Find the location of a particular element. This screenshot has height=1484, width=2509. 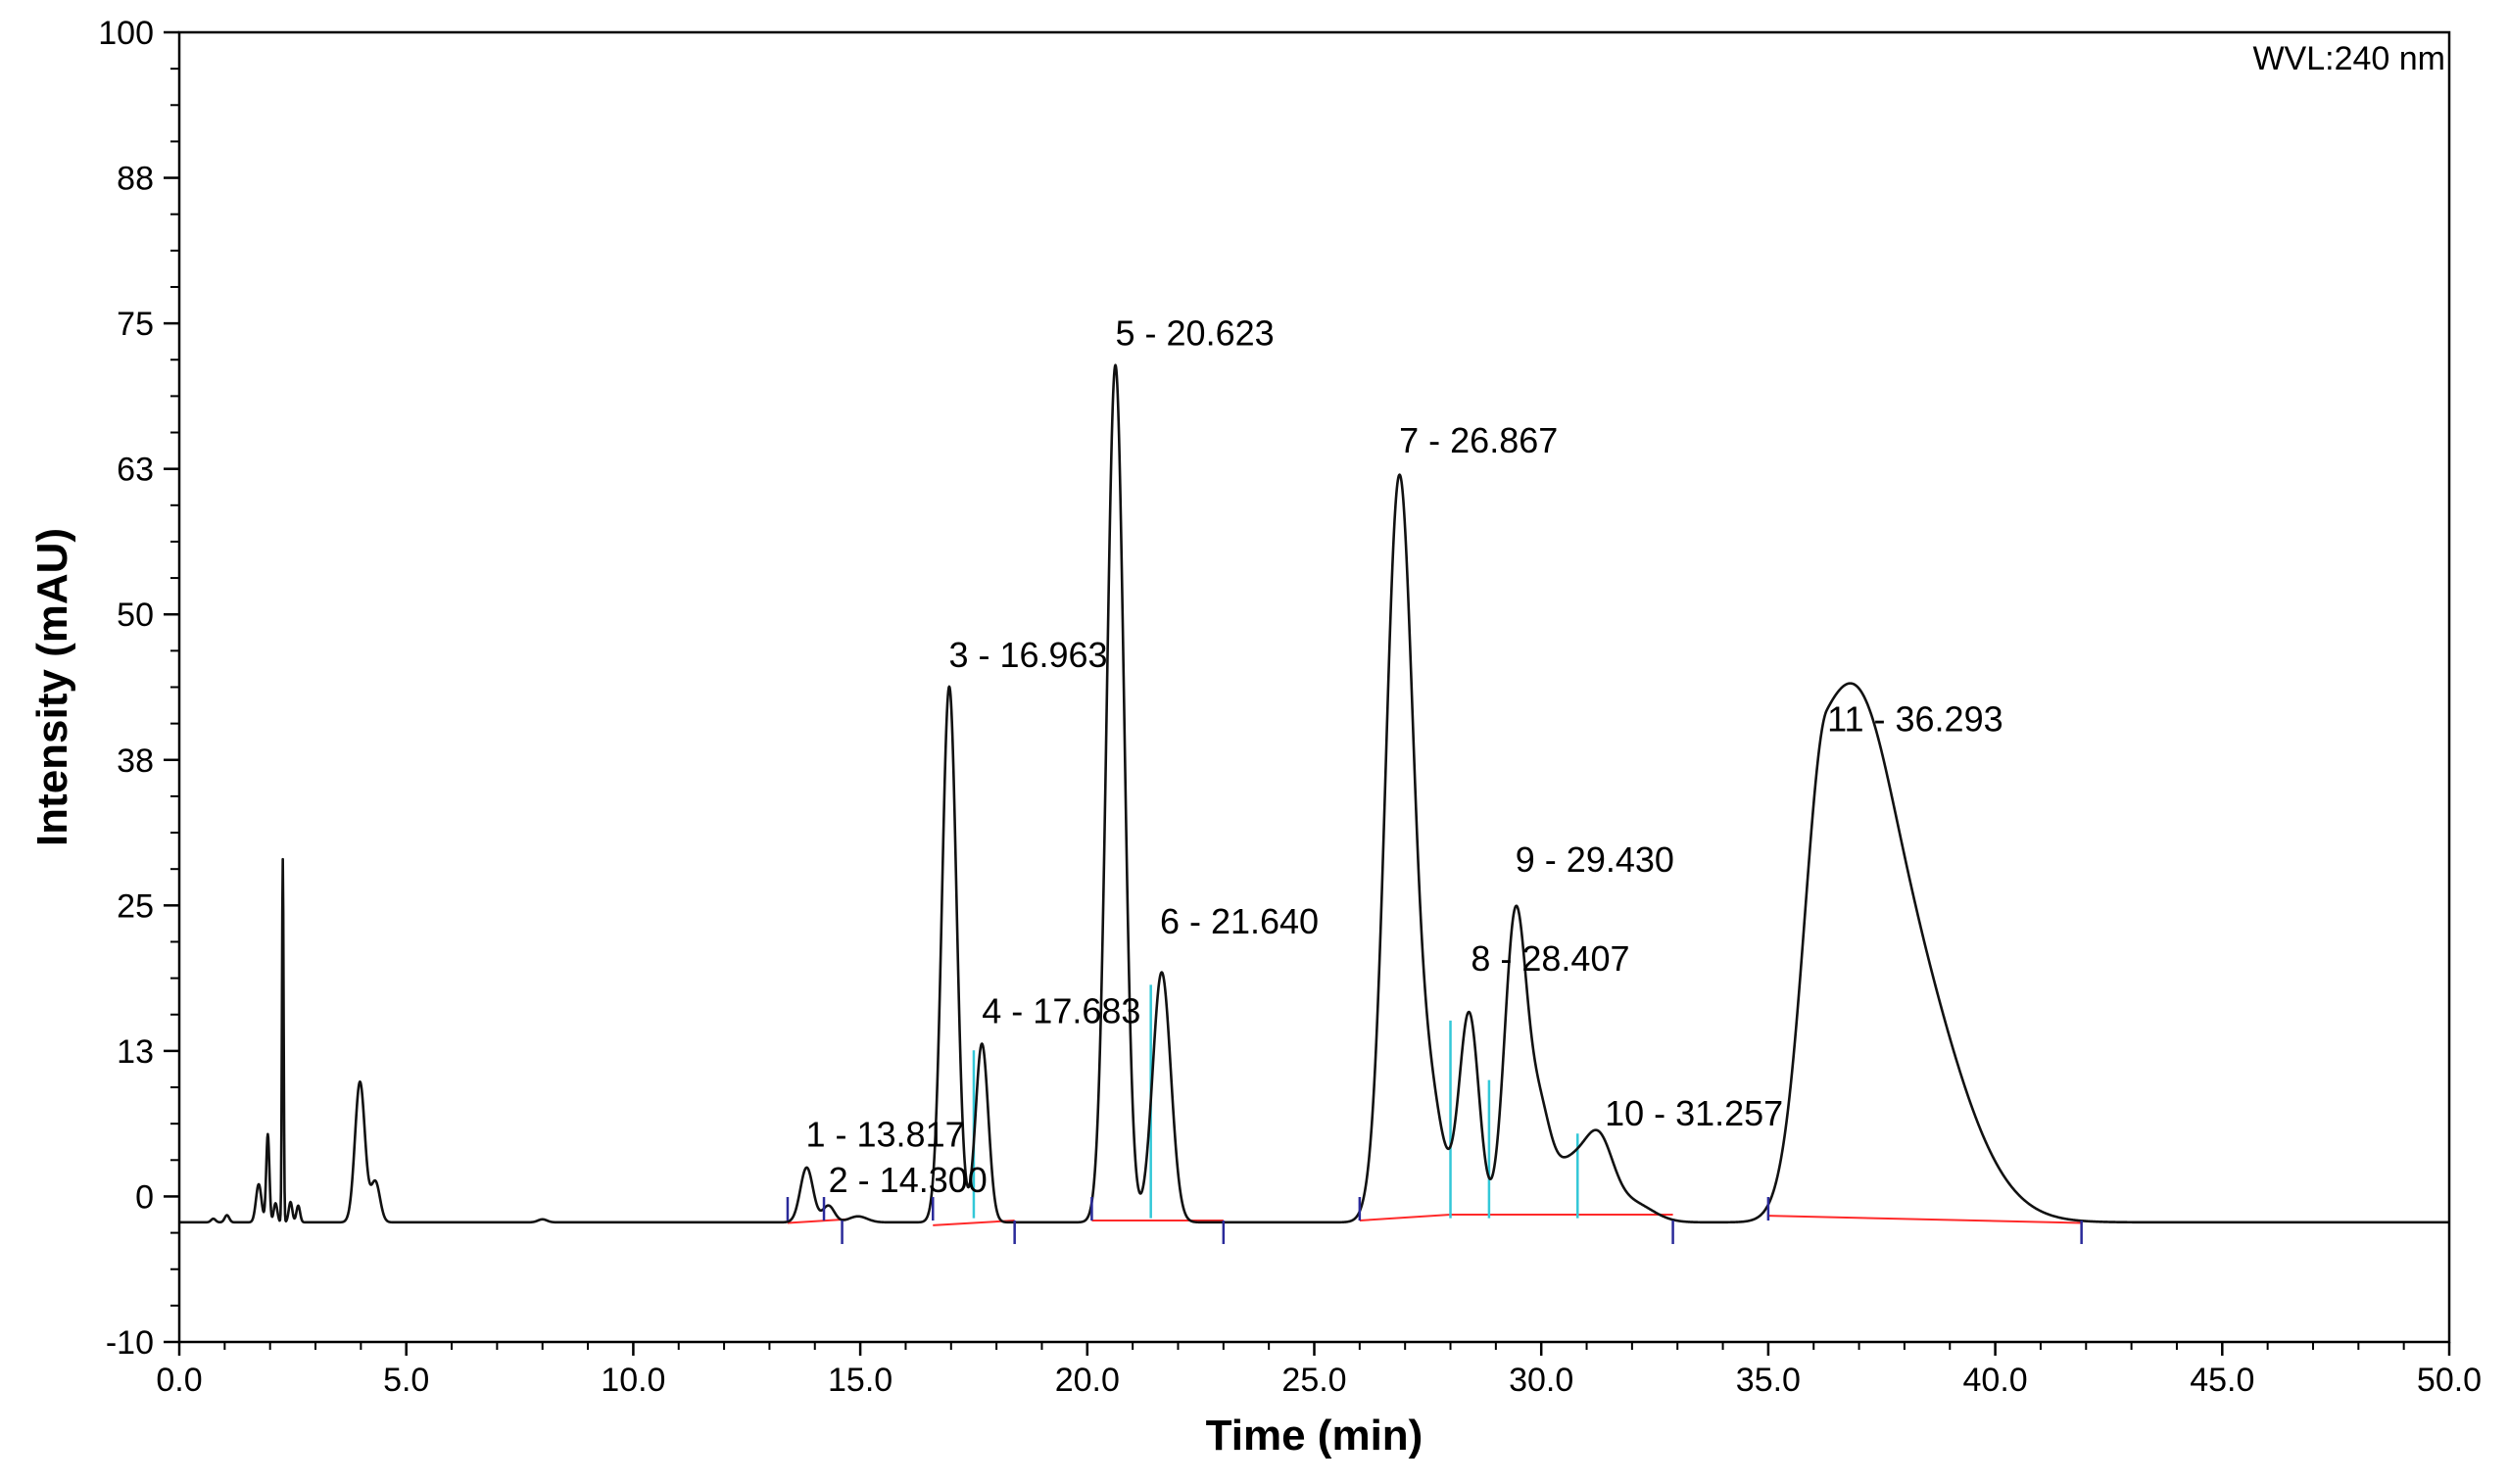

x-tick-label: 45.0 is located at coordinates (2222, 1380).